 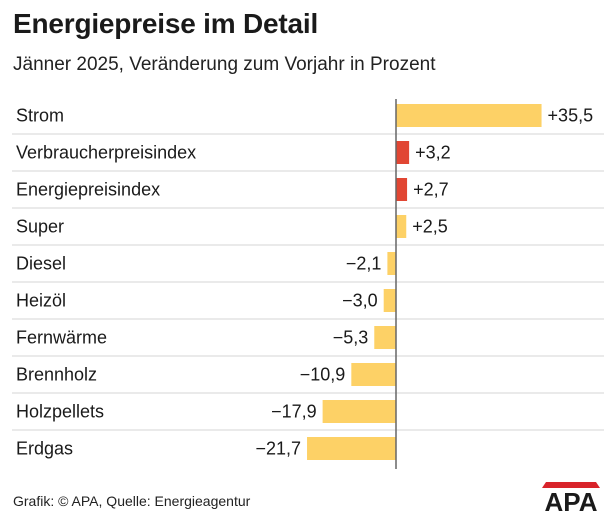 What do you see at coordinates (278, 449) in the screenshot?
I see `value-label: −21,7` at bounding box center [278, 449].